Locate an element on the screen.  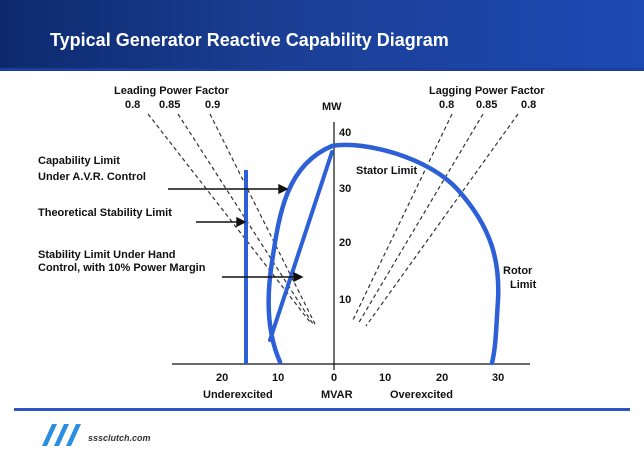
annotation-arrows is located at coordinates (236, 233).